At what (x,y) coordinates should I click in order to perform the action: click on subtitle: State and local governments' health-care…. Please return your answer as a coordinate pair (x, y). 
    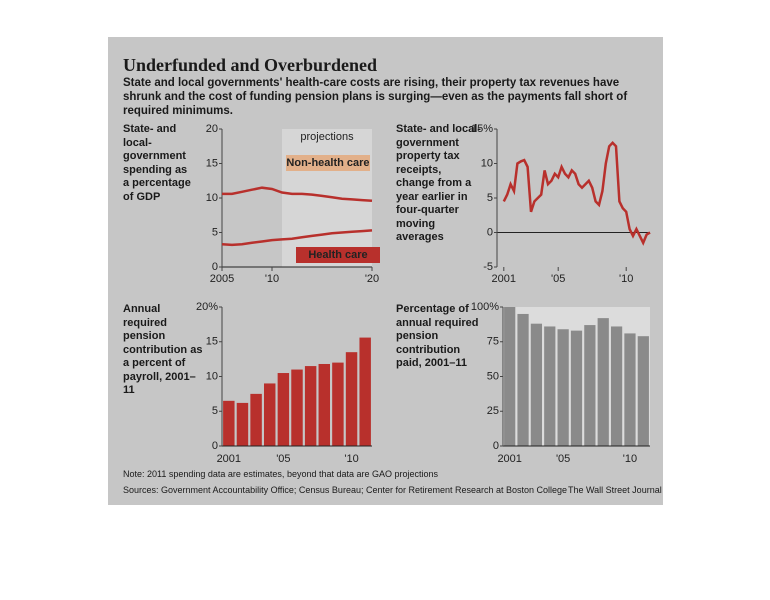
    Looking at the image, I should click on (375, 97).